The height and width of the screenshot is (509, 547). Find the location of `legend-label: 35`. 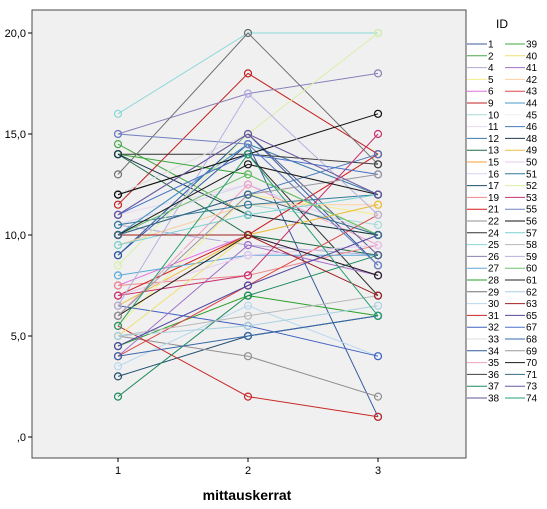

legend-label: 35 is located at coordinates (494, 363).